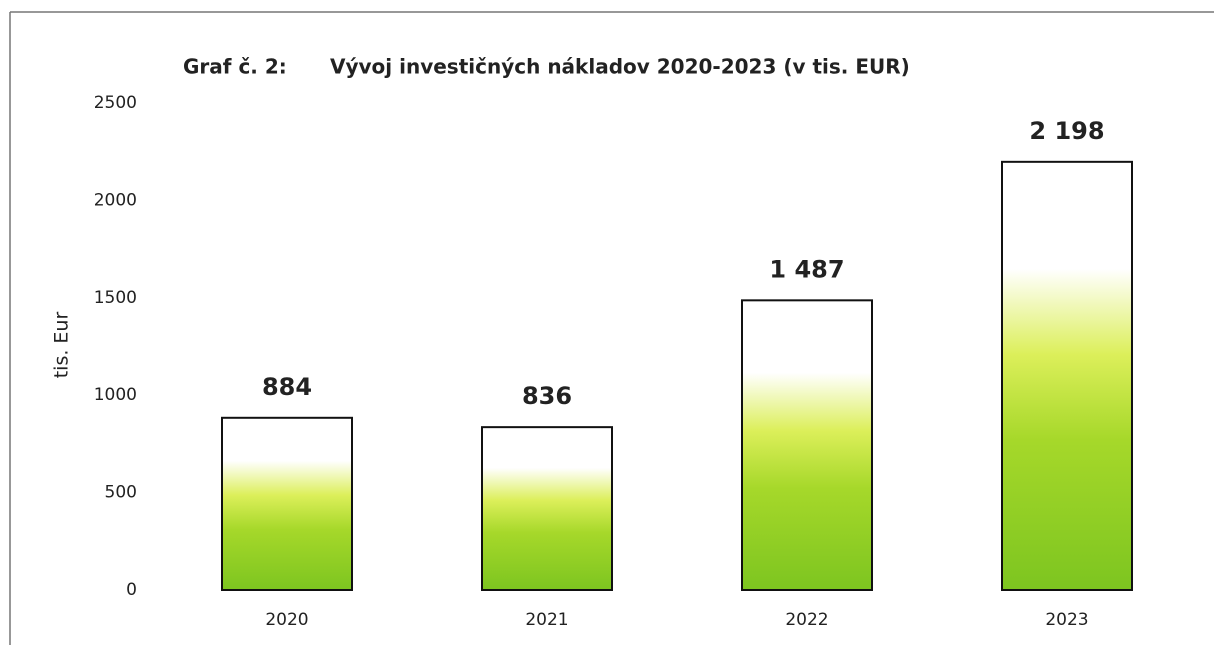  I want to click on data-label: 2 198, so click(1066, 131).